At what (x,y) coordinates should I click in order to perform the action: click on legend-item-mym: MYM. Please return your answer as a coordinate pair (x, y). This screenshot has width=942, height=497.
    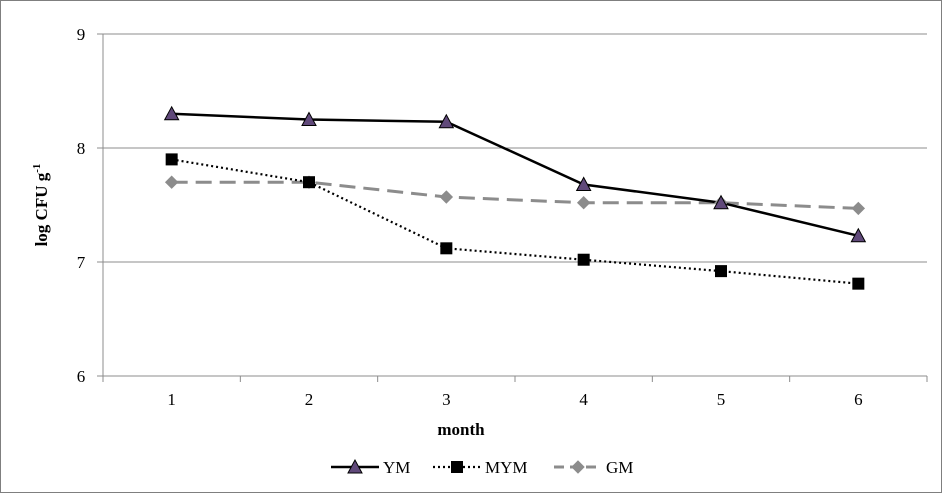
    Looking at the image, I should click on (480, 467).